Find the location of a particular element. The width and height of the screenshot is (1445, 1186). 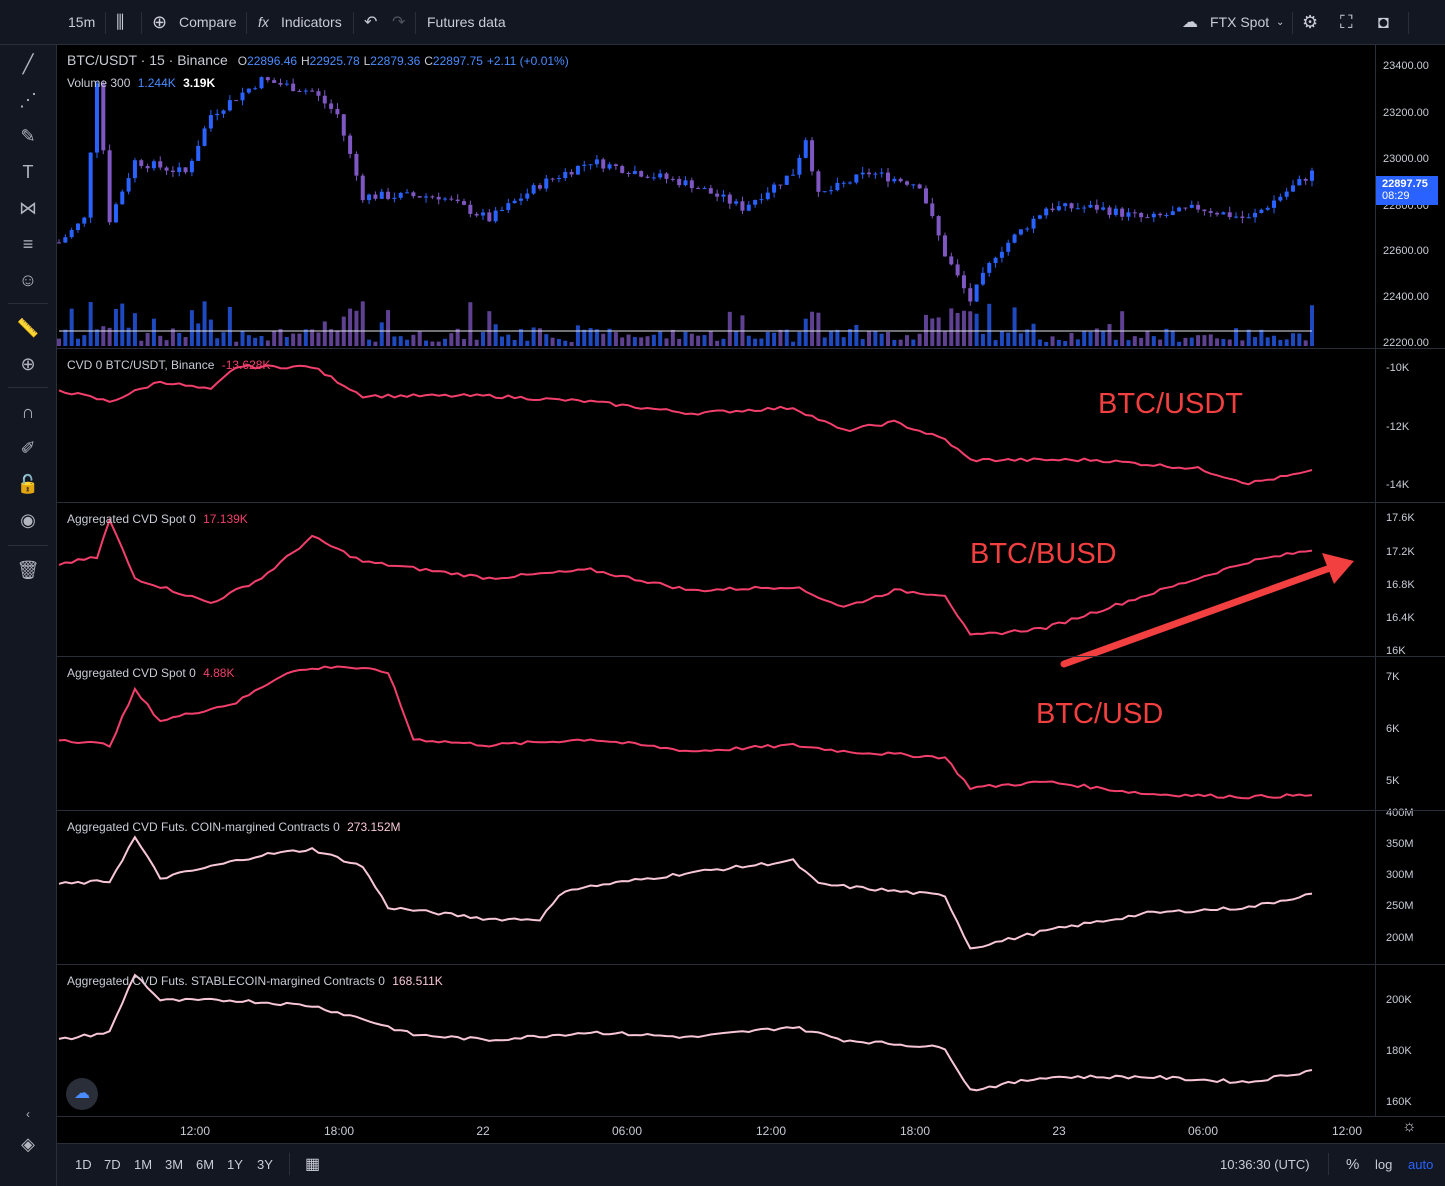

axis-settings-icon: ☼ is located at coordinates (1409, 1126).